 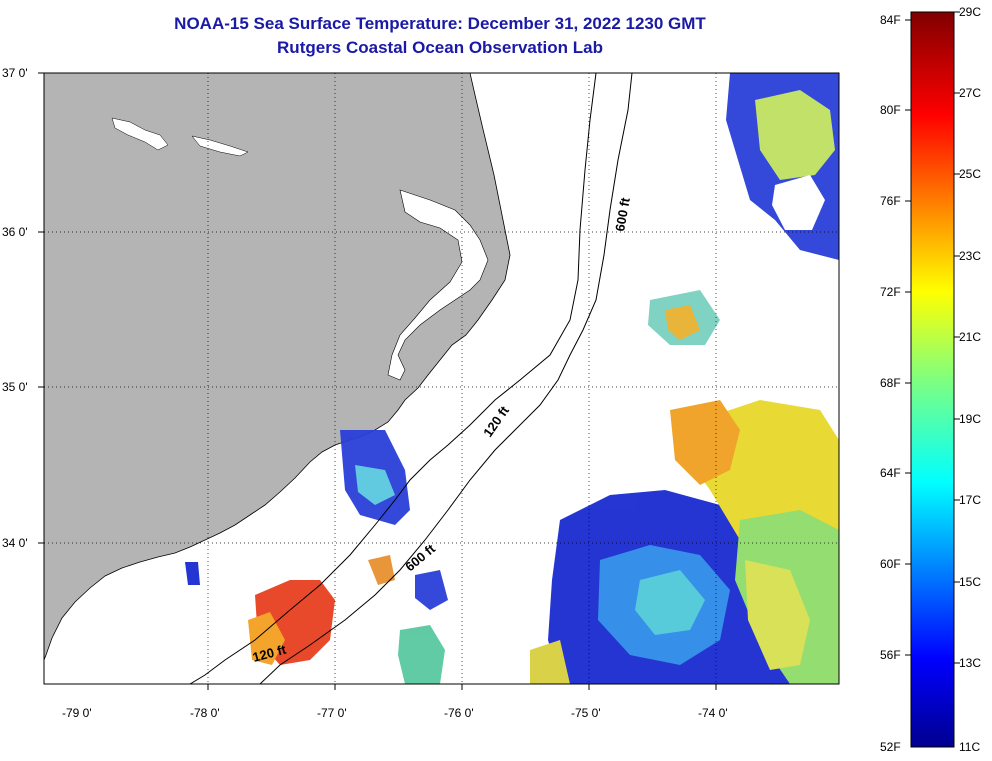 I want to click on colorbar-f-label: 80F, so click(x=890, y=110).